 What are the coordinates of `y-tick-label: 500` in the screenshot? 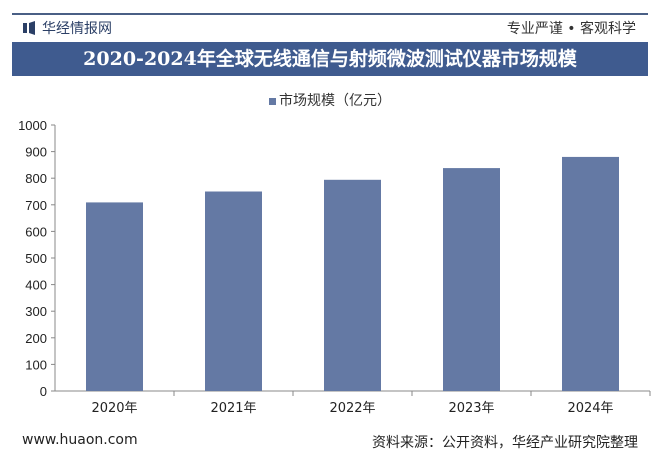 It's located at (36, 258).